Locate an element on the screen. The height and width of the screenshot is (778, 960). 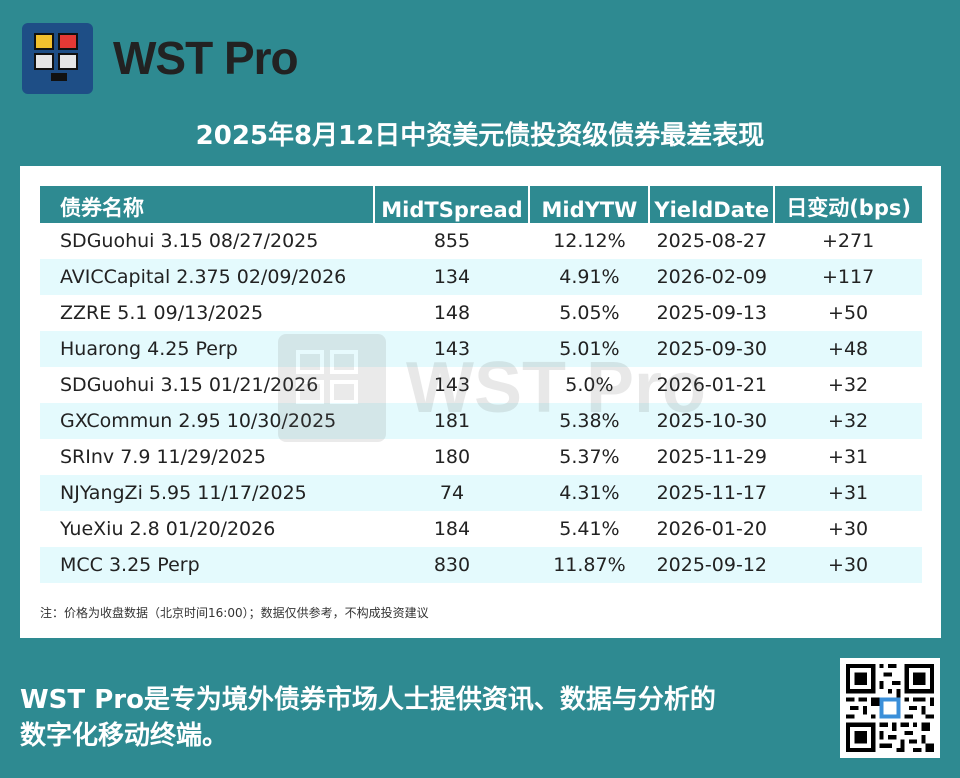
midytw-cell: 5.37% is located at coordinates (589, 457).